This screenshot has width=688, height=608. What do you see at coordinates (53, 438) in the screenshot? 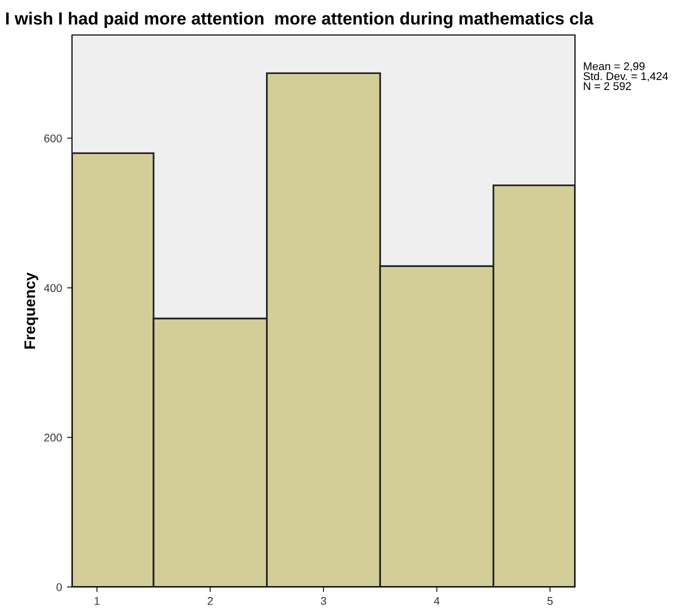
I see `y-tick-label: 200` at bounding box center [53, 438].